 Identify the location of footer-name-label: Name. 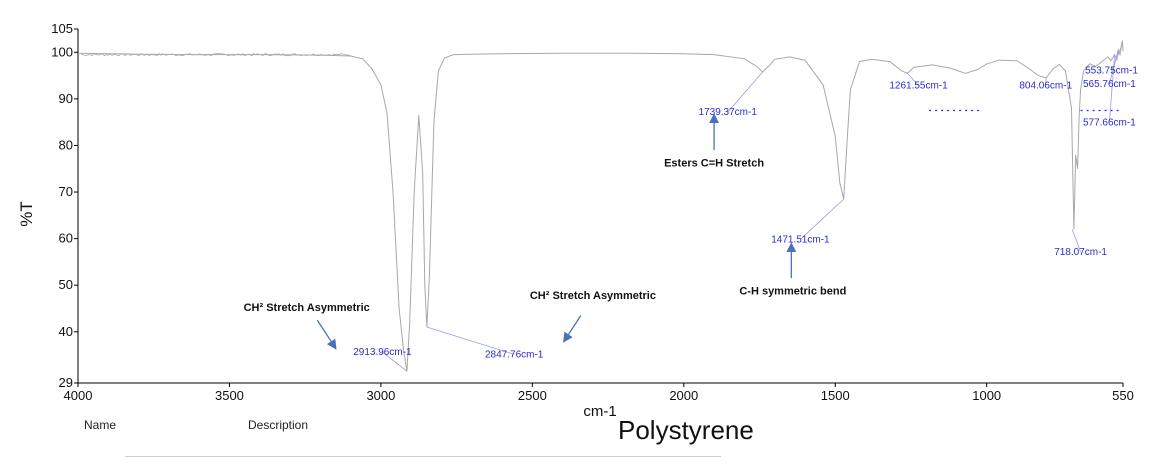
(100, 425).